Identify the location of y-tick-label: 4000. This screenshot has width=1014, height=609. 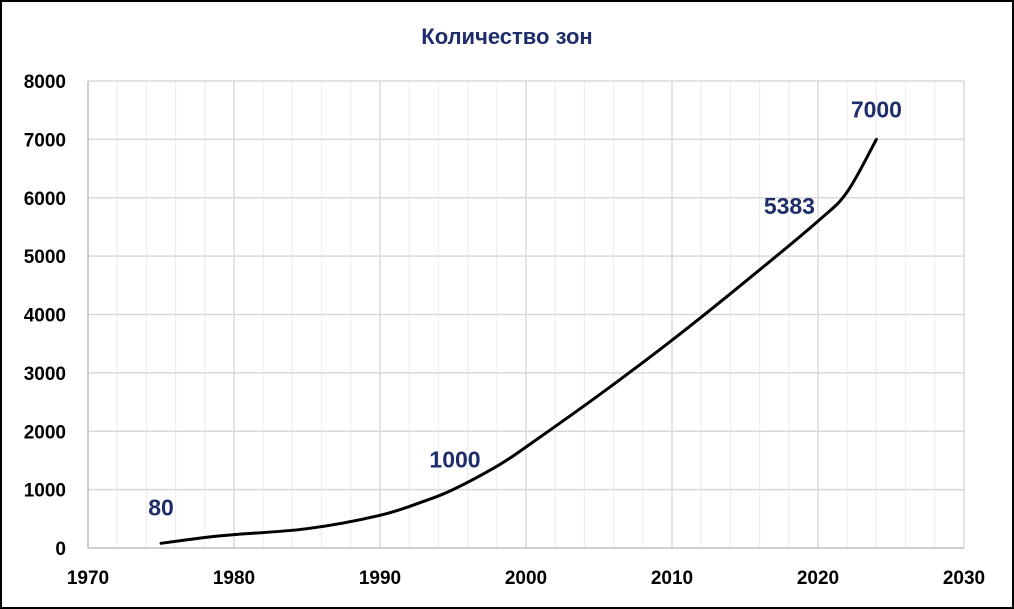
(45, 316).